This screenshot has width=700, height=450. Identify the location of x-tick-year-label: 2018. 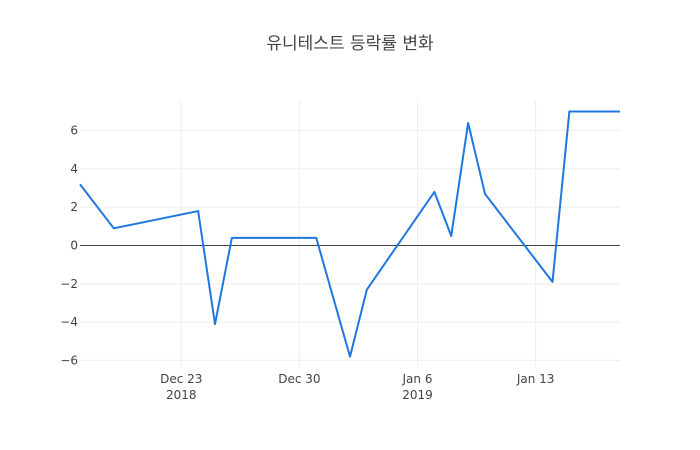
(181, 395).